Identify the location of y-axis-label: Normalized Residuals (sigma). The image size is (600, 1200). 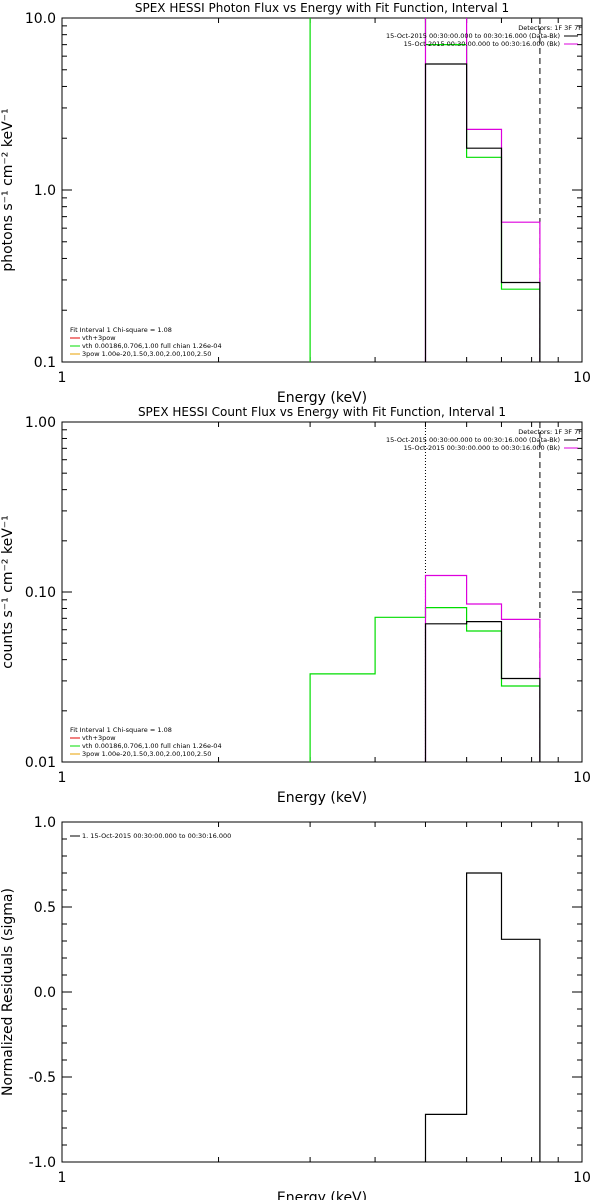
(8, 992).